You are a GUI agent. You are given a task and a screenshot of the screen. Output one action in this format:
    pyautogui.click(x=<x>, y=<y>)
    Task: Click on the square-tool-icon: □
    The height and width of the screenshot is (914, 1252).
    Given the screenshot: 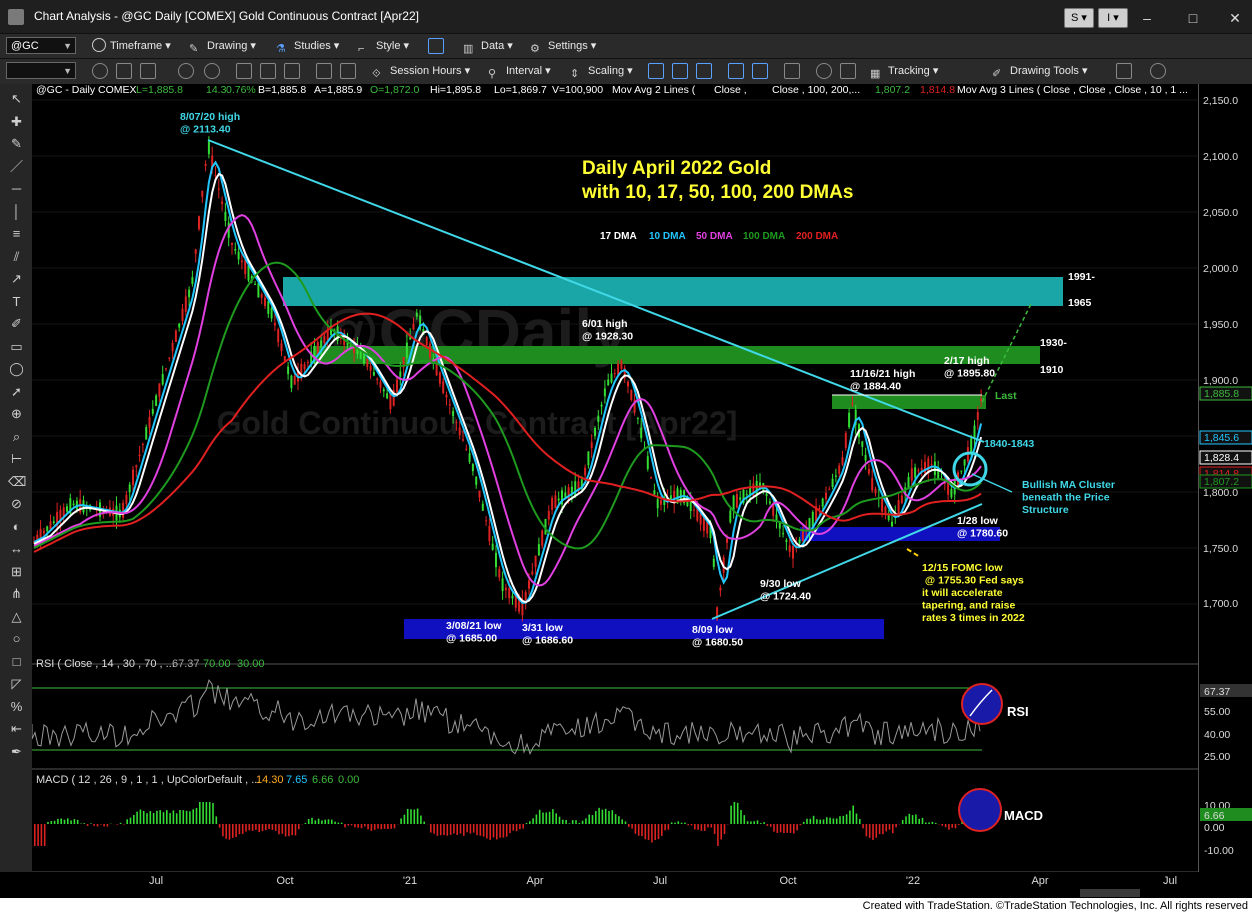 What is the action you would take?
    pyautogui.click(x=16, y=661)
    